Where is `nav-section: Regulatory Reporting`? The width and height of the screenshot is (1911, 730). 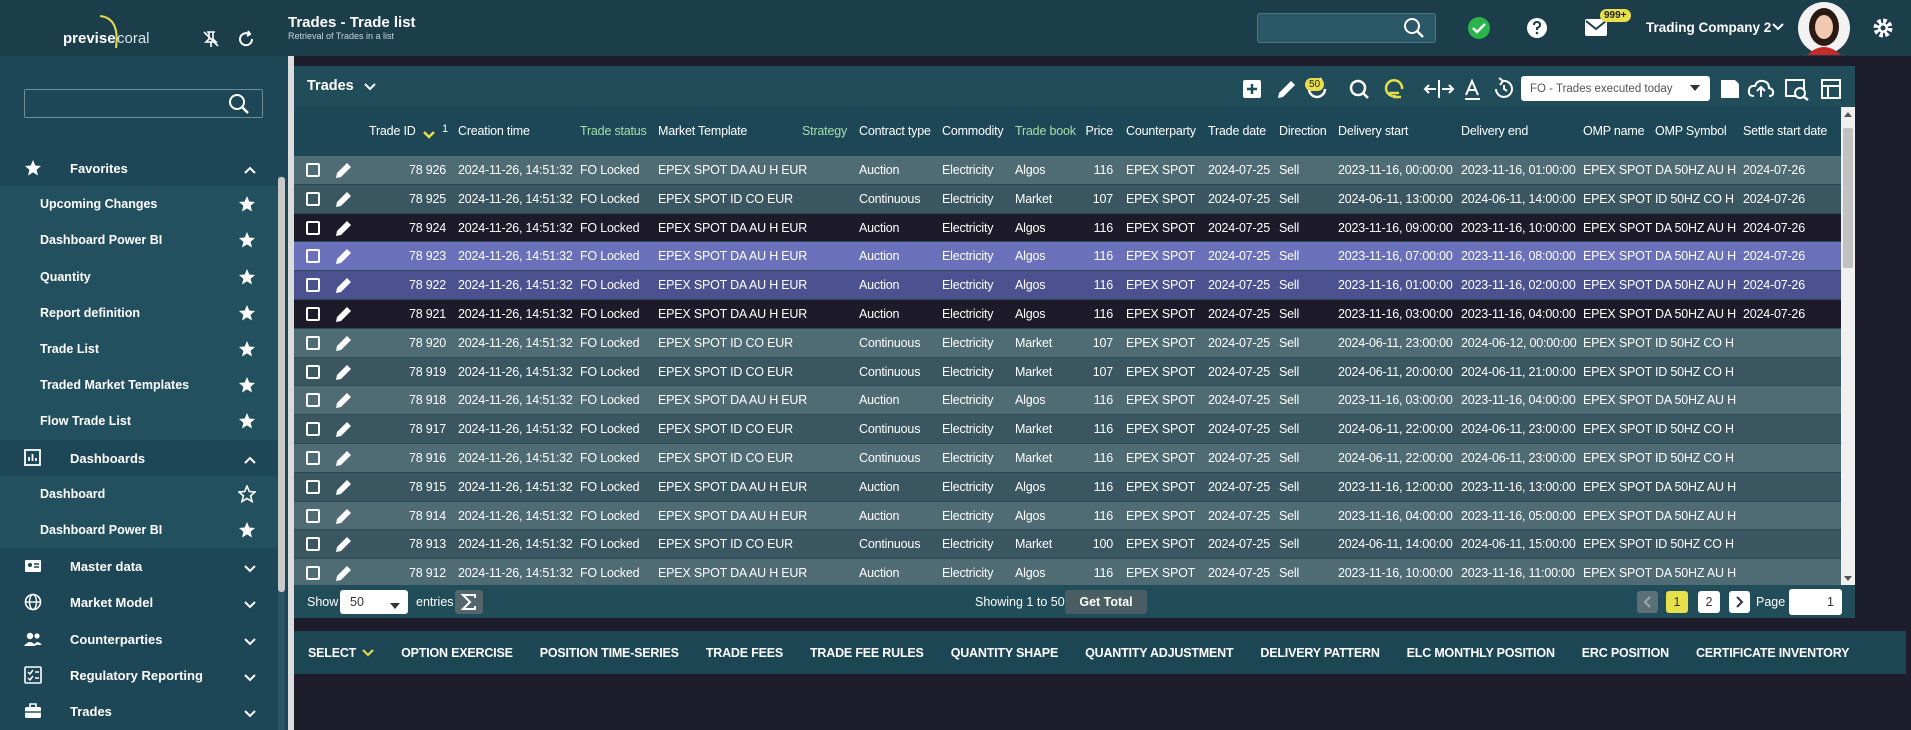 nav-section: Regulatory Reporting is located at coordinates (139, 675).